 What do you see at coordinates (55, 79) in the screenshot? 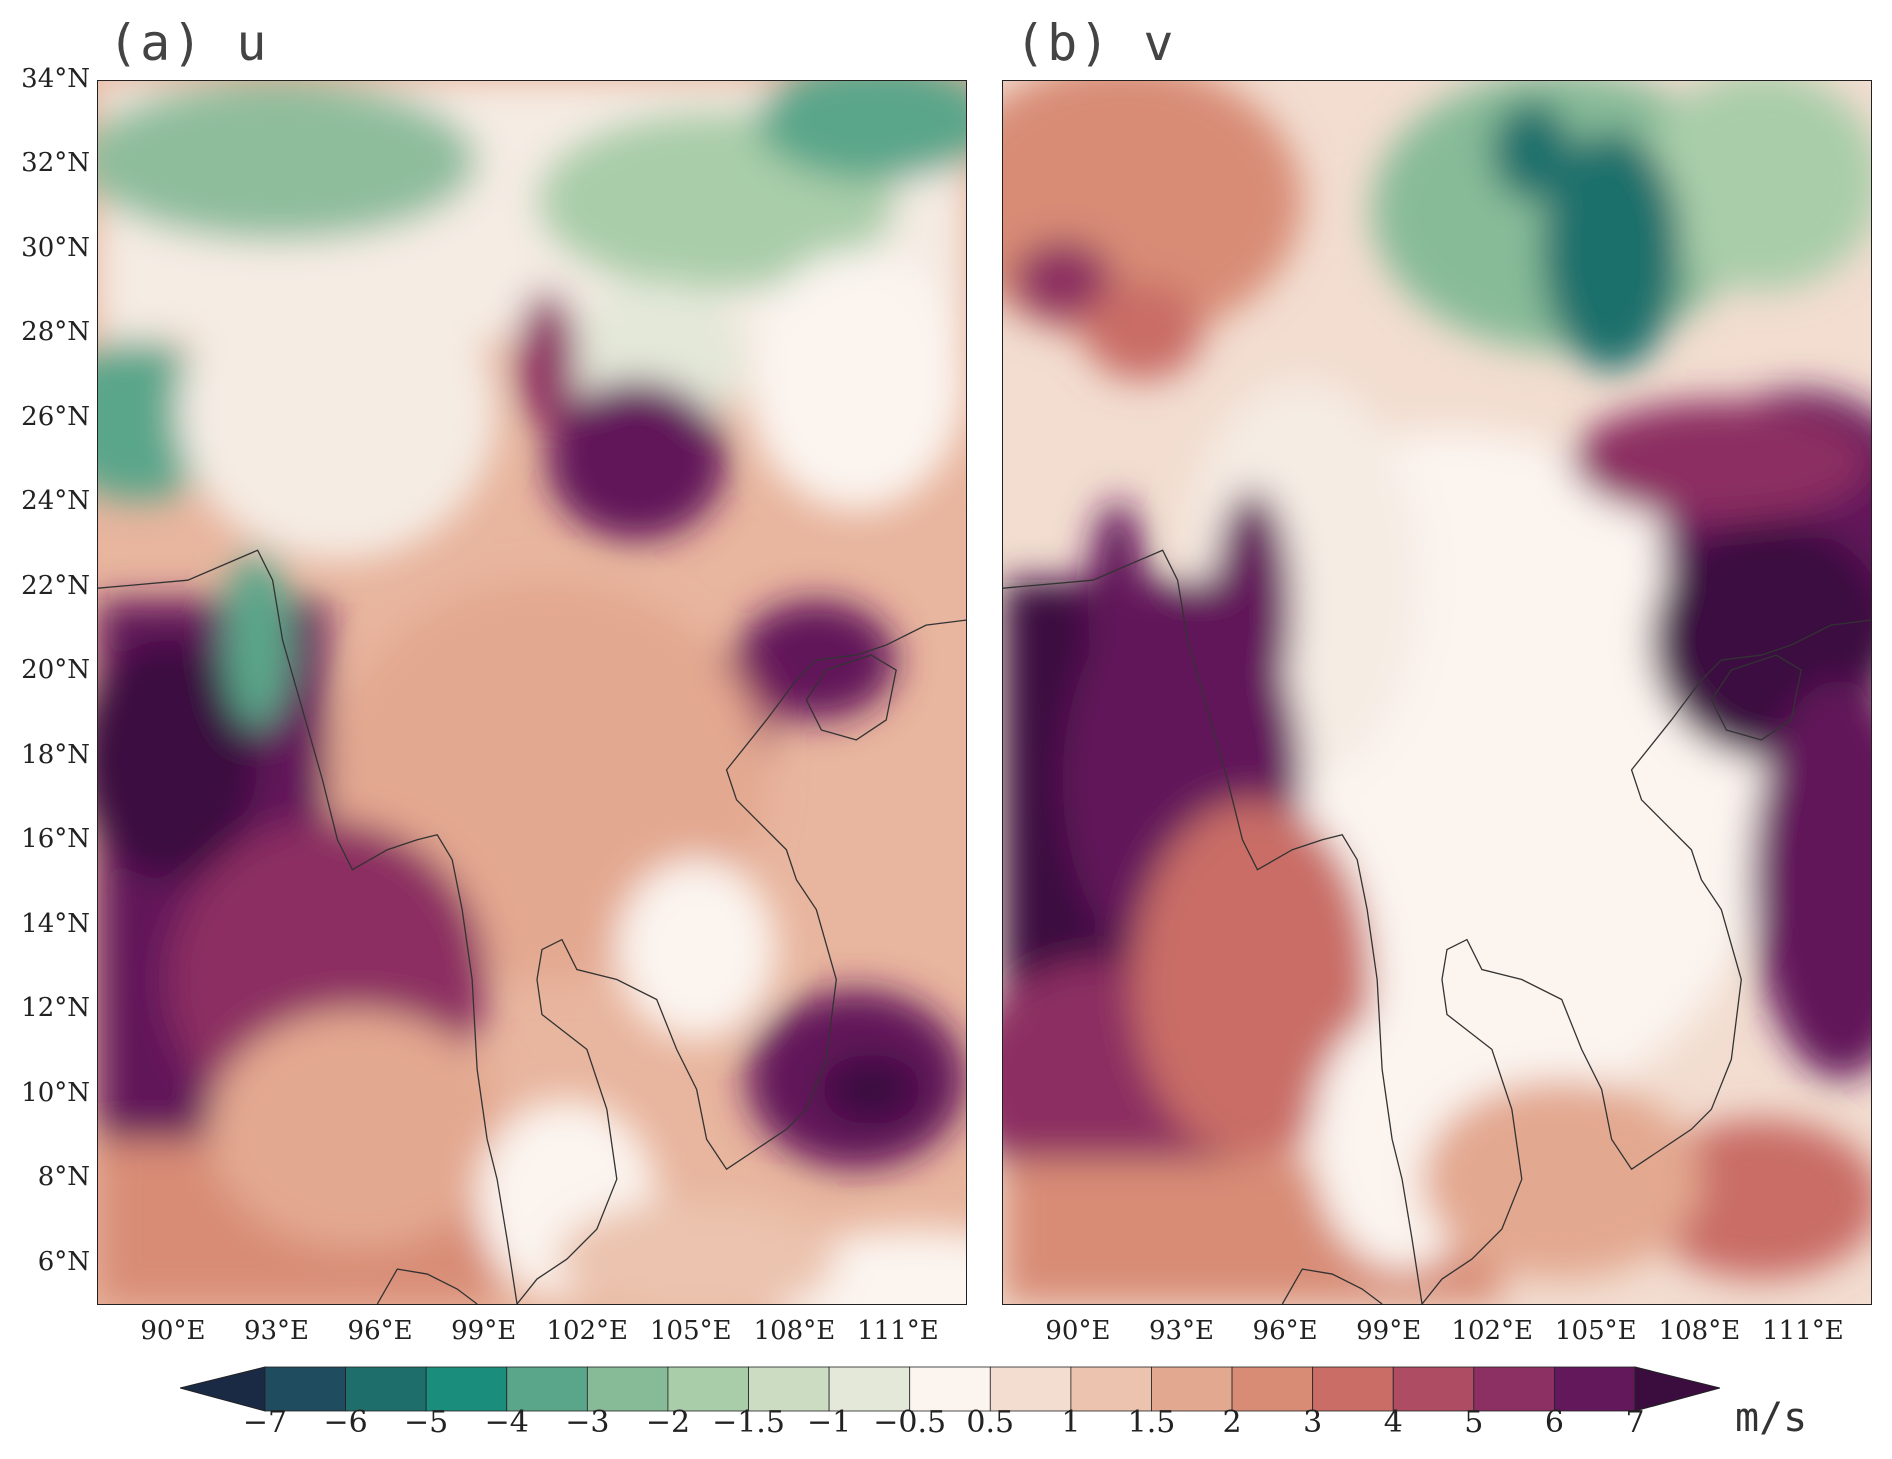
I see `lat-tick-label: 34°N` at bounding box center [55, 79].